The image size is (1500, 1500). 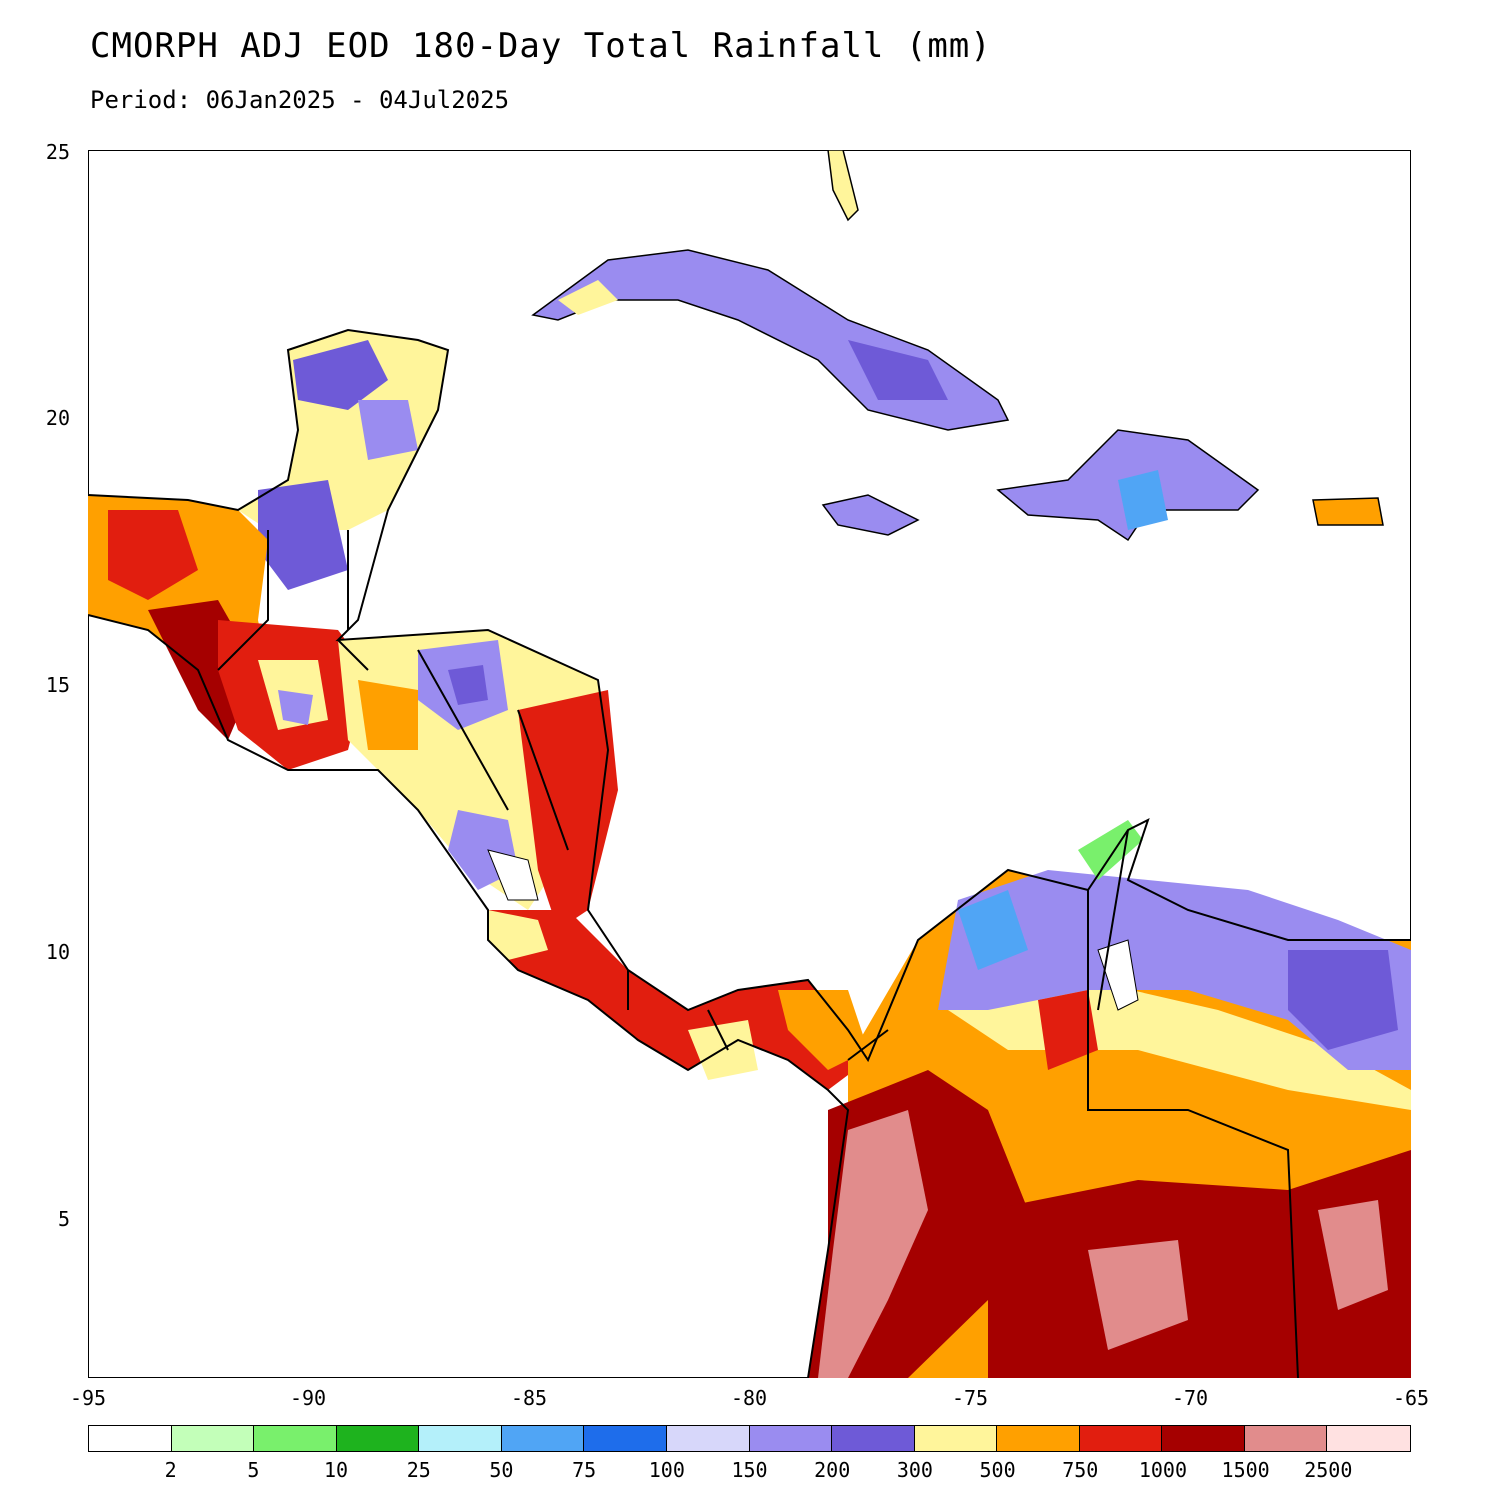 What do you see at coordinates (529, 1398) in the screenshot?
I see `x-tick-label: -85` at bounding box center [529, 1398].